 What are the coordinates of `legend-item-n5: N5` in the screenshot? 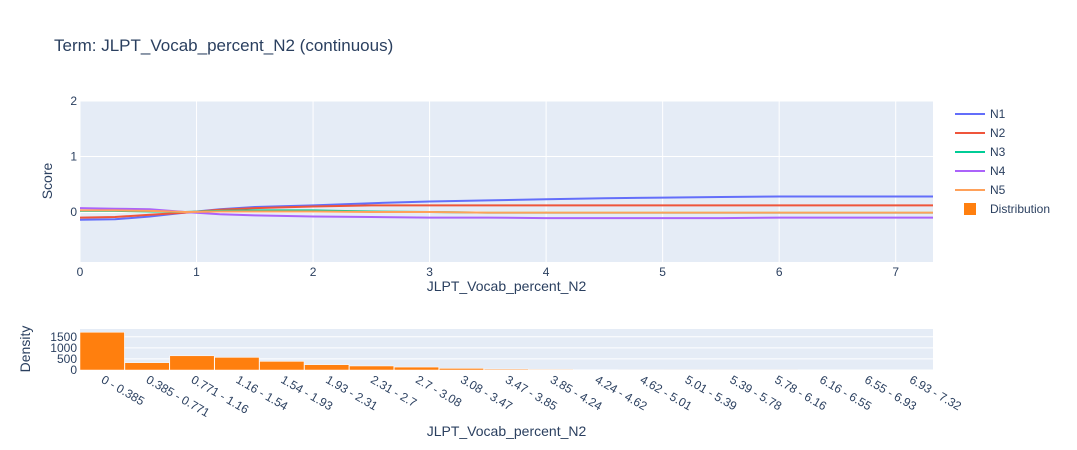 It's located at (980, 190).